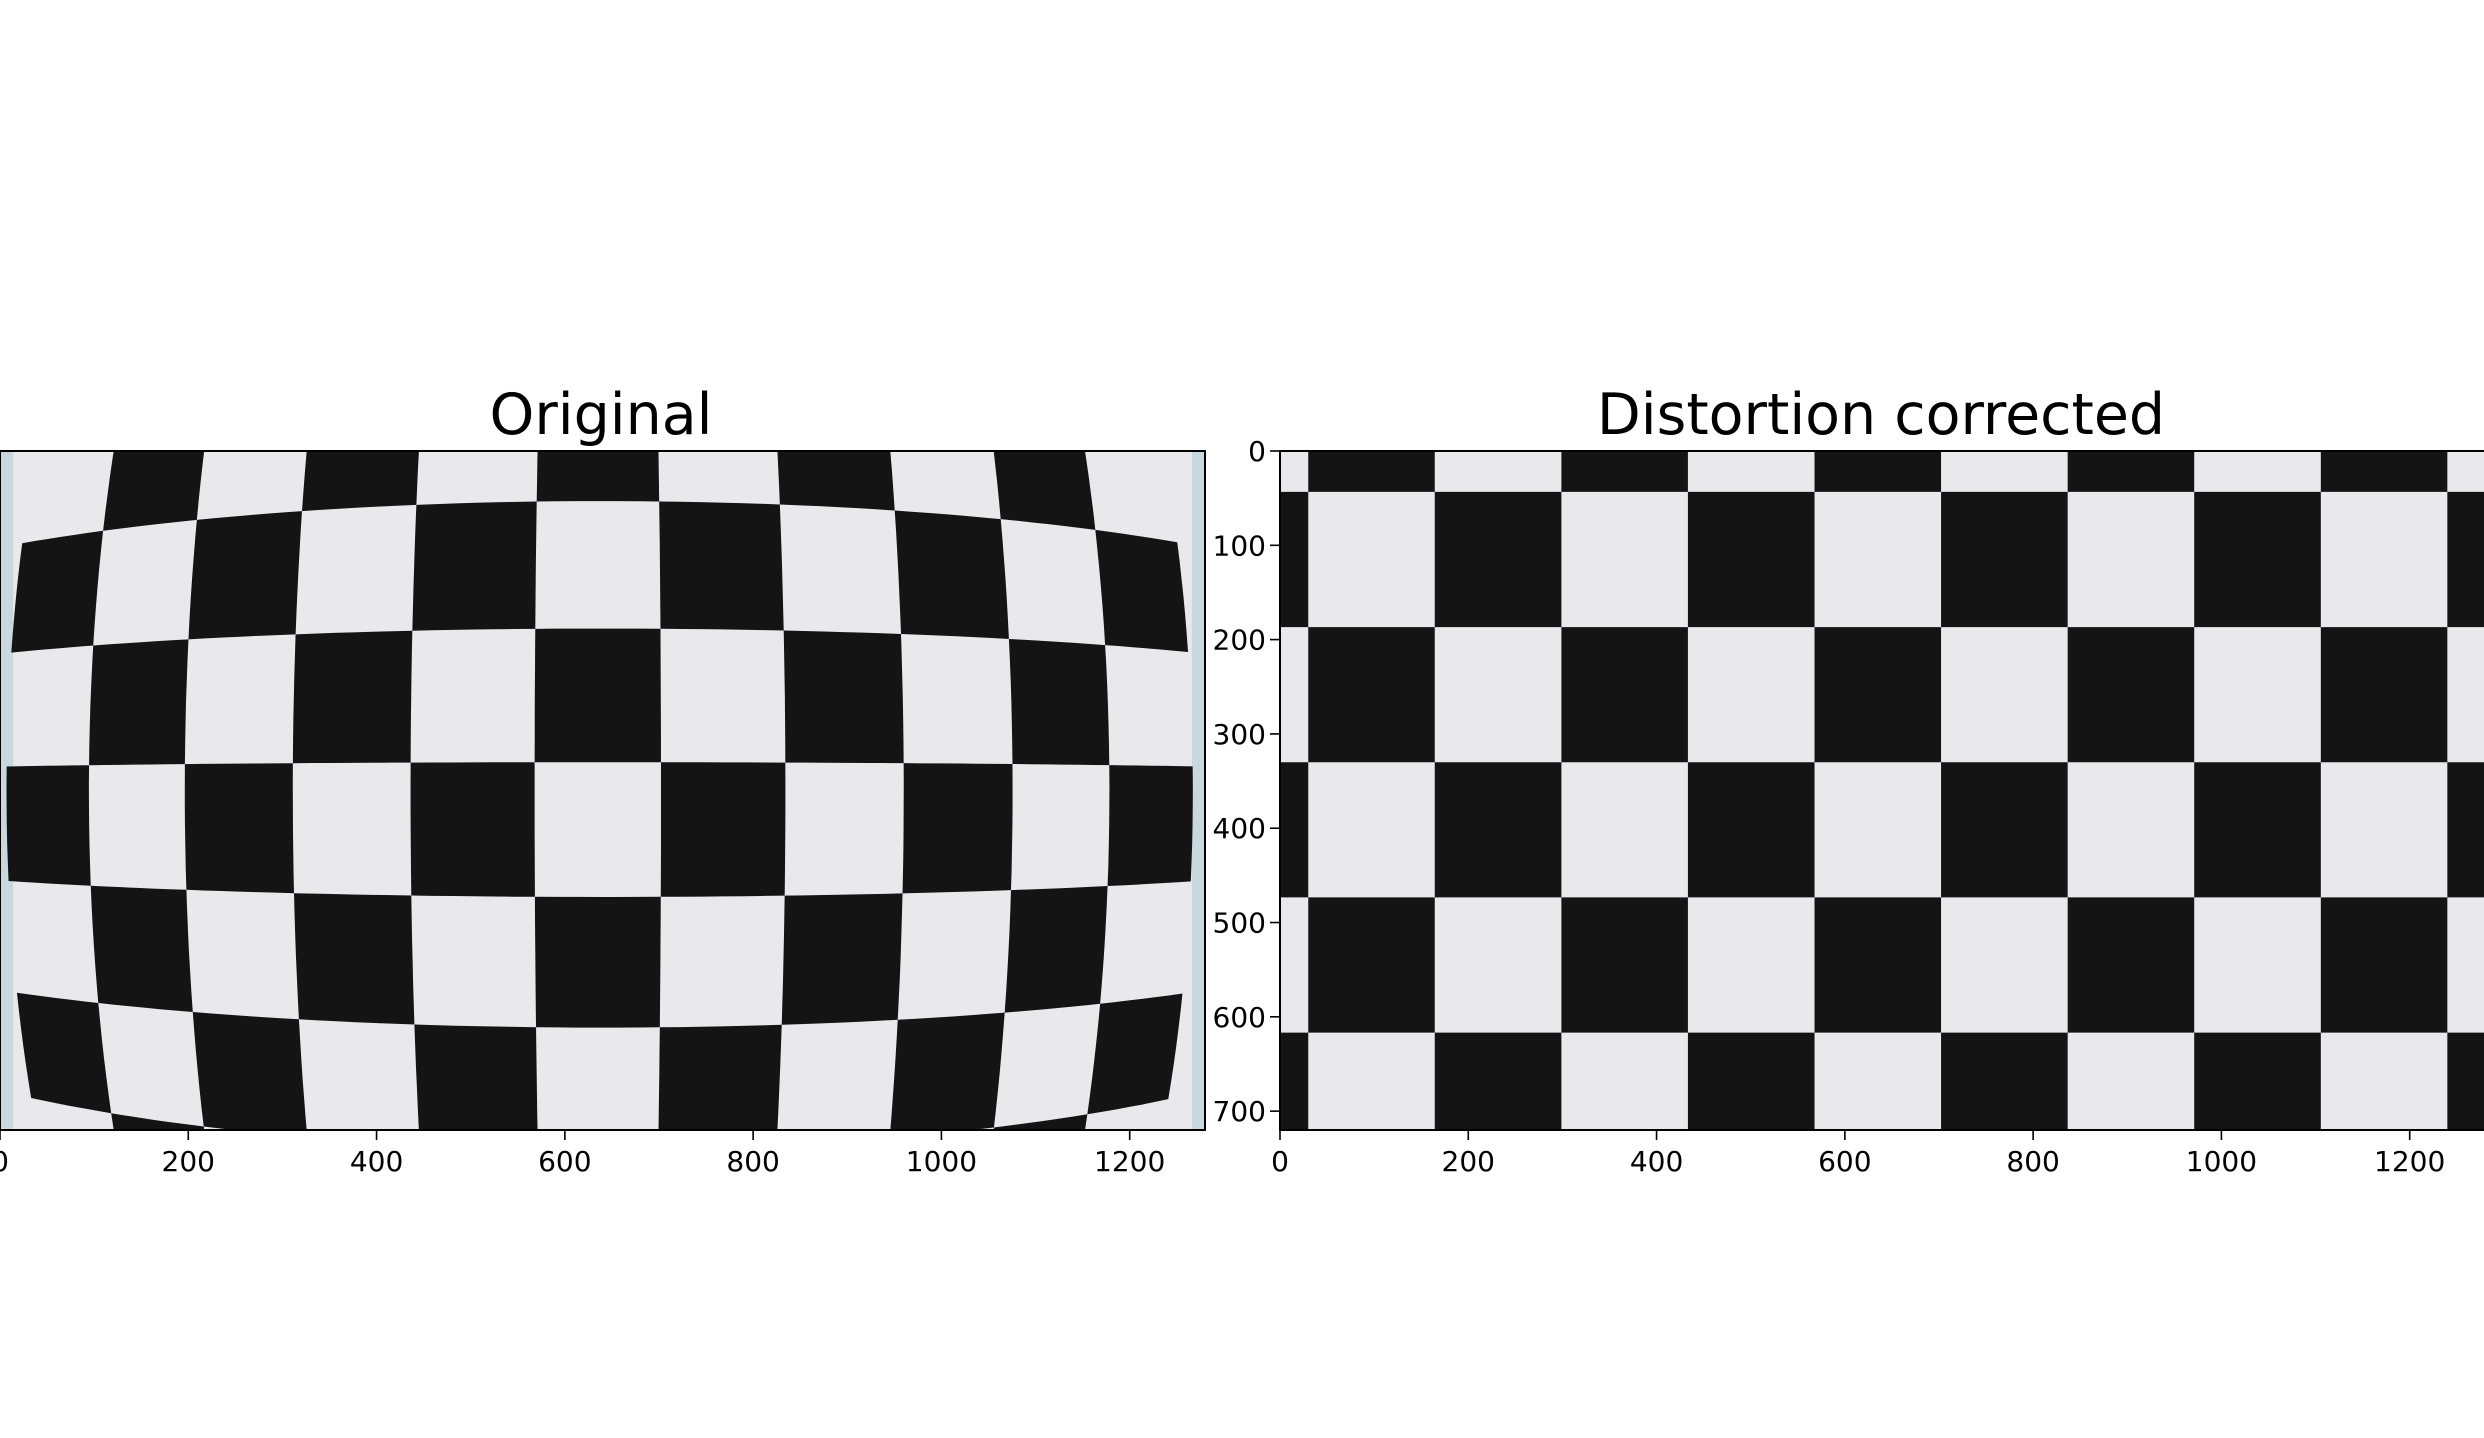 Image resolution: width=2484 pixels, height=1438 pixels. What do you see at coordinates (1239, 640) in the screenshot?
I see `y-tick-label: 200` at bounding box center [1239, 640].